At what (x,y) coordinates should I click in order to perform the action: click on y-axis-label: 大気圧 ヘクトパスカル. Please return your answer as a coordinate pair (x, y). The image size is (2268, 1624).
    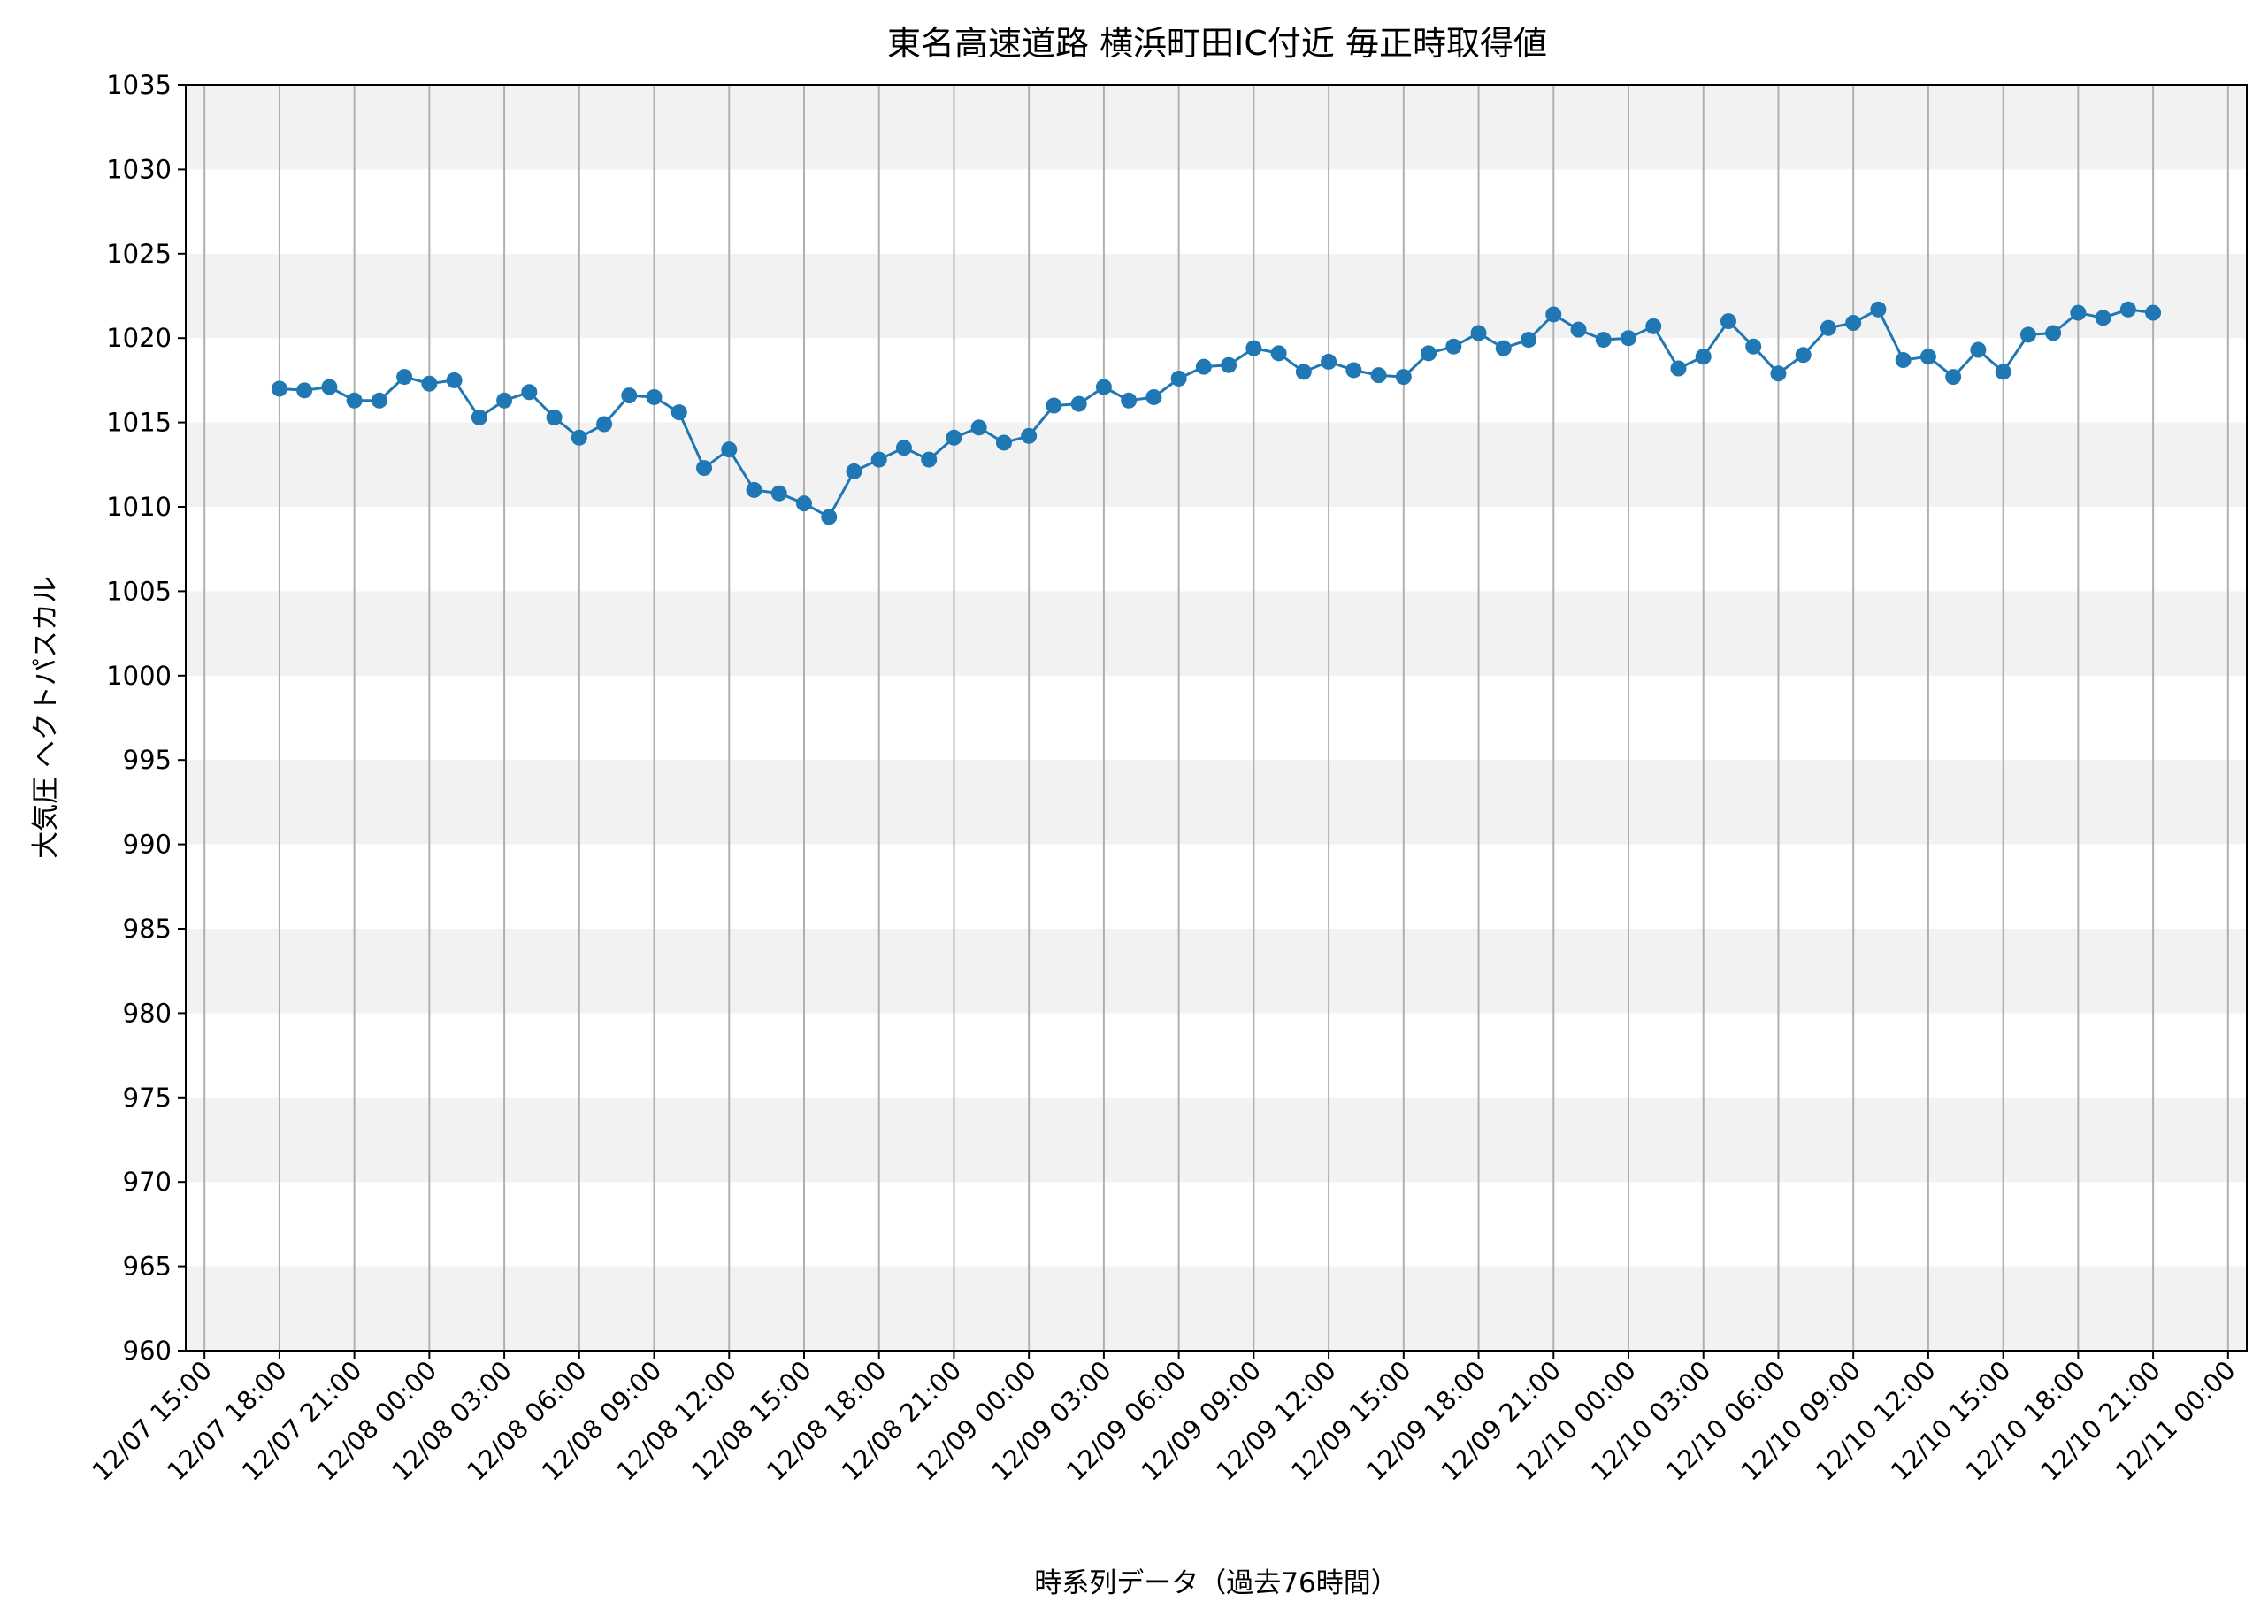
    Looking at the image, I should click on (46, 717).